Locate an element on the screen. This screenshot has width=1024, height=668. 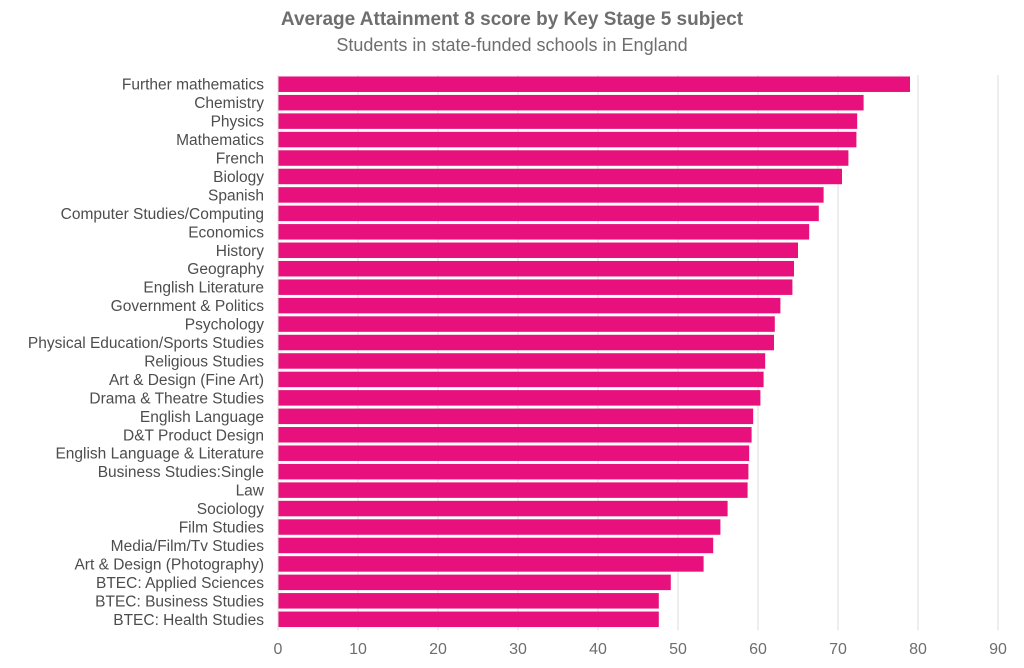
x-tick-label: 30 is located at coordinates (518, 649).